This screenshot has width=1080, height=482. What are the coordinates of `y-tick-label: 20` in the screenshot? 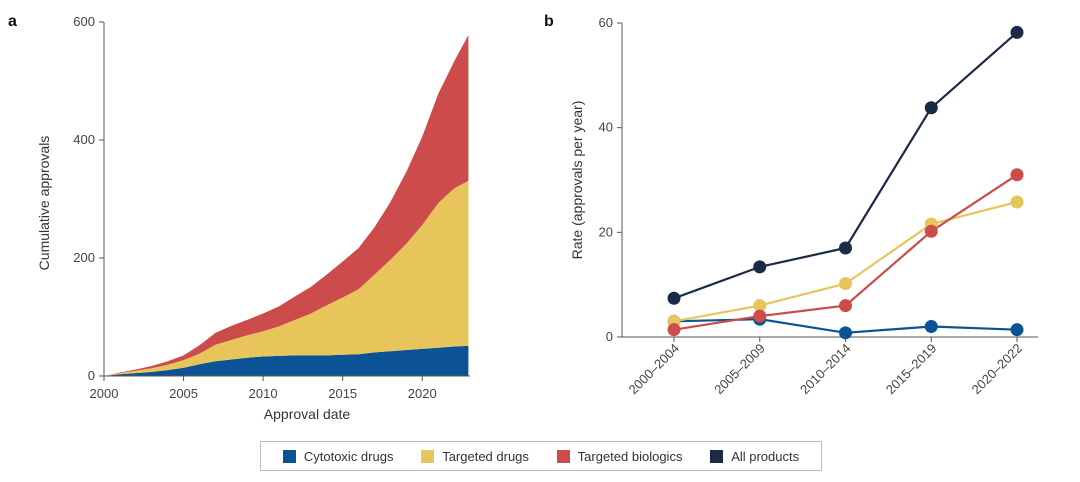 It's located at (606, 231).